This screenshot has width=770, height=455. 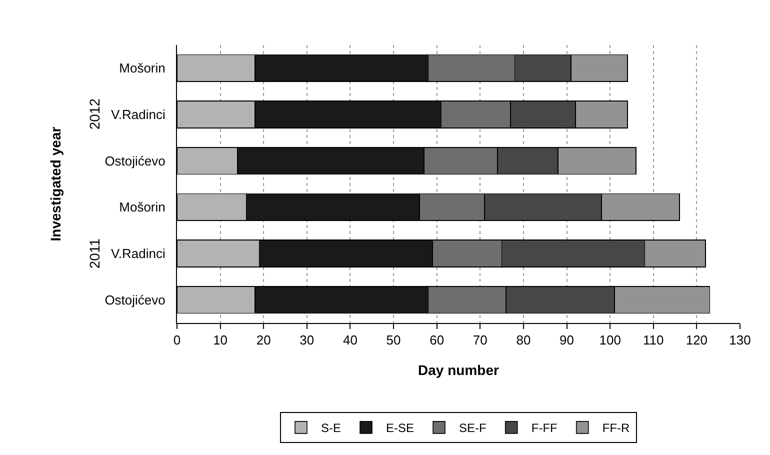 I want to click on x-tick-label: 100, so click(x=610, y=340).